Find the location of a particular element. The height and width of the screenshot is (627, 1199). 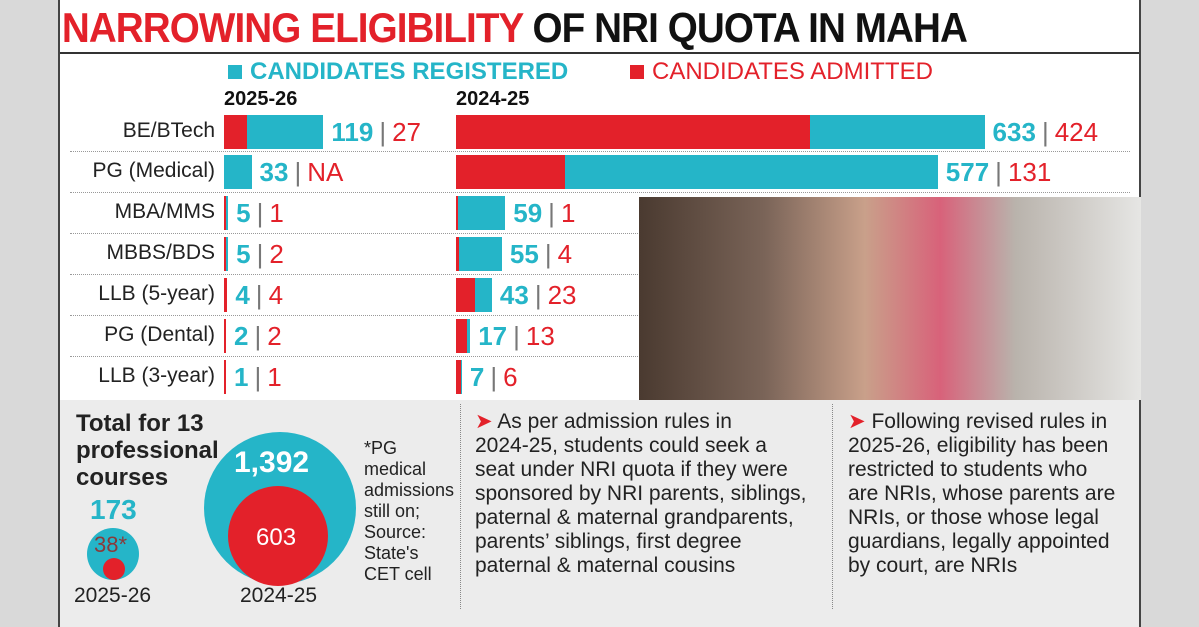

line-text: 2024-25, students could seek a is located at coordinates (621, 445).